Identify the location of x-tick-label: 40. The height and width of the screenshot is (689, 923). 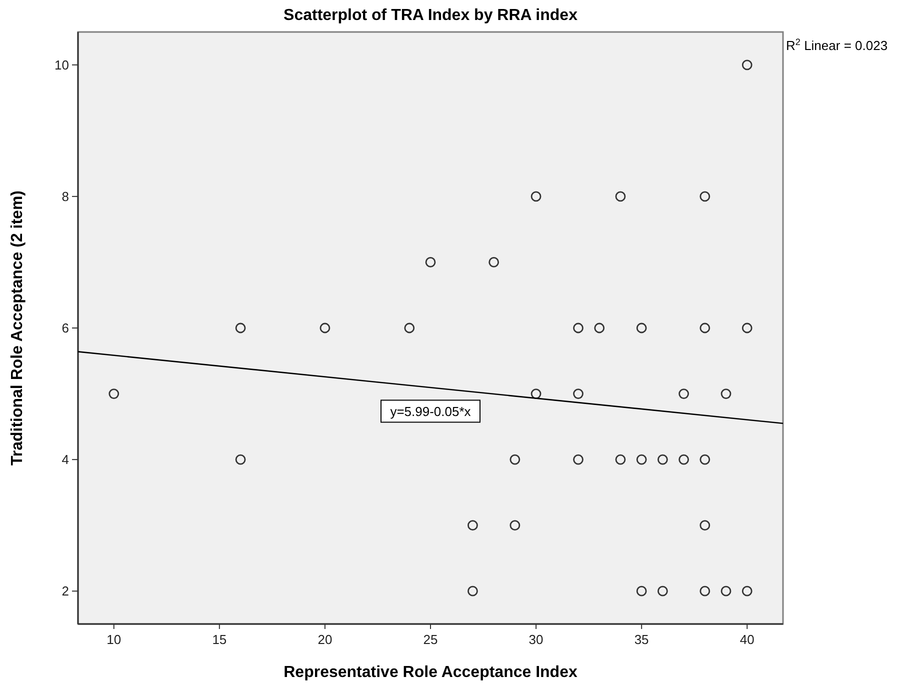
(747, 639).